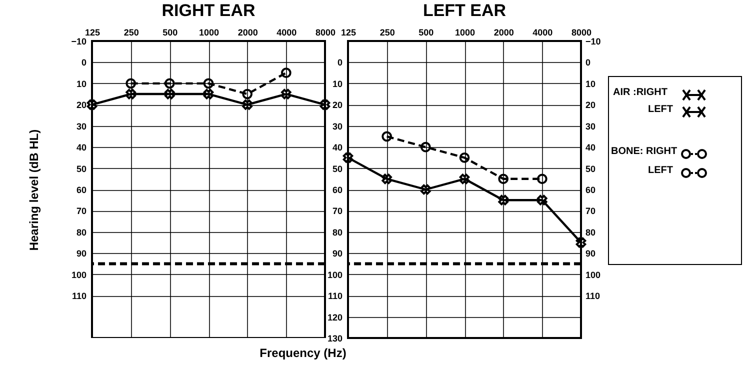 This screenshot has width=750, height=377. I want to click on chart-title: RIGHT EAR, so click(209, 10).